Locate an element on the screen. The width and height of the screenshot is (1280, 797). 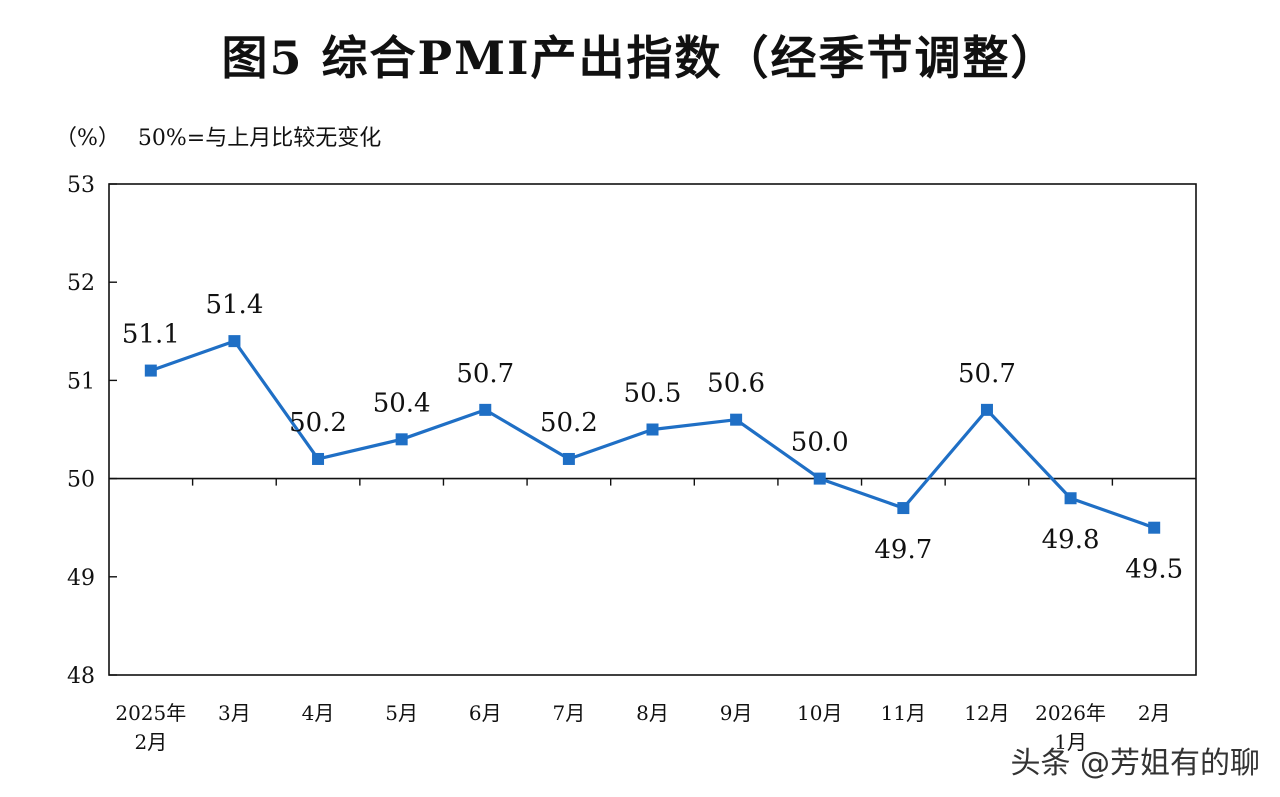
y-tick-label: 52 is located at coordinates (81, 283).